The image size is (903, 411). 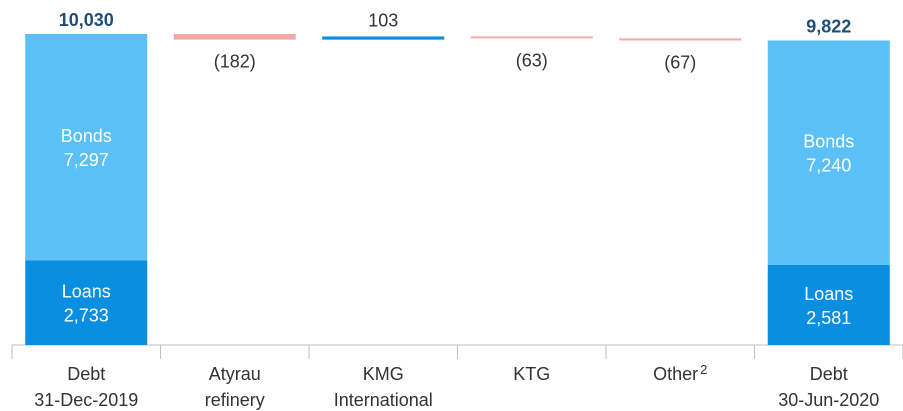 I want to click on end-loans-bar, so click(x=828, y=304).